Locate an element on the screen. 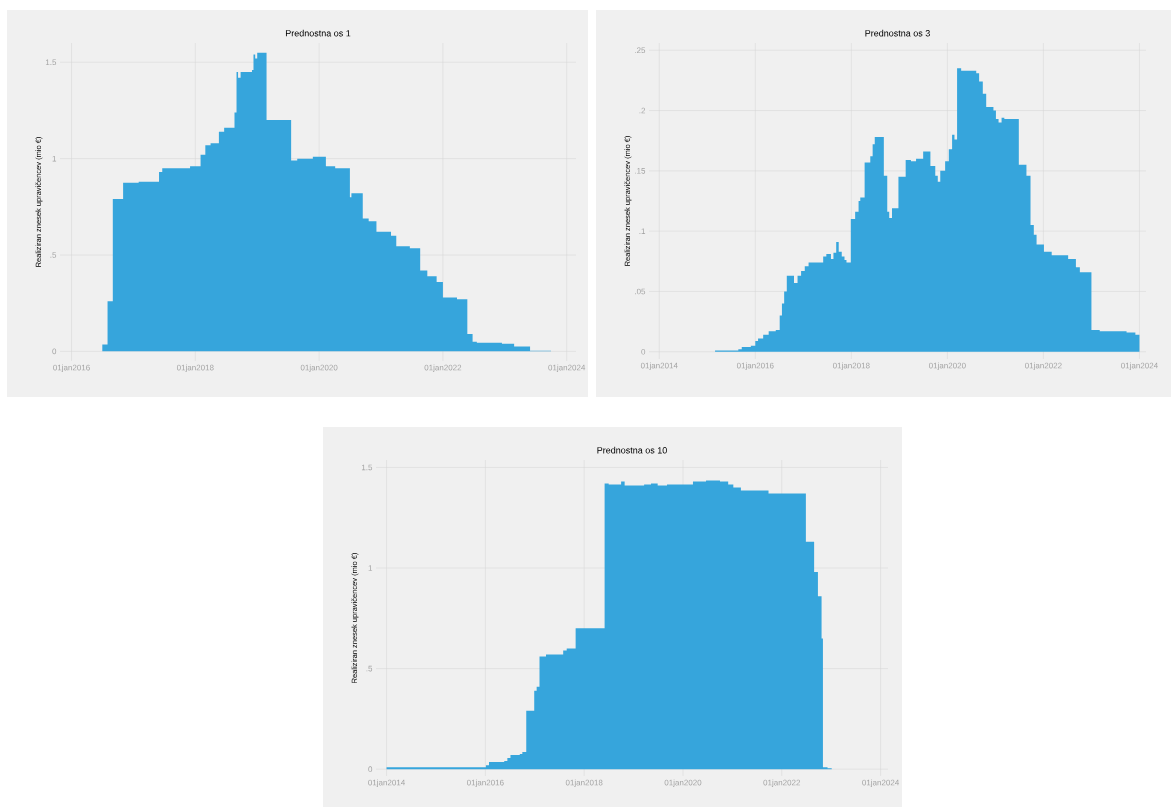  chart-title: Prednostna os 1 is located at coordinates (318, 33).